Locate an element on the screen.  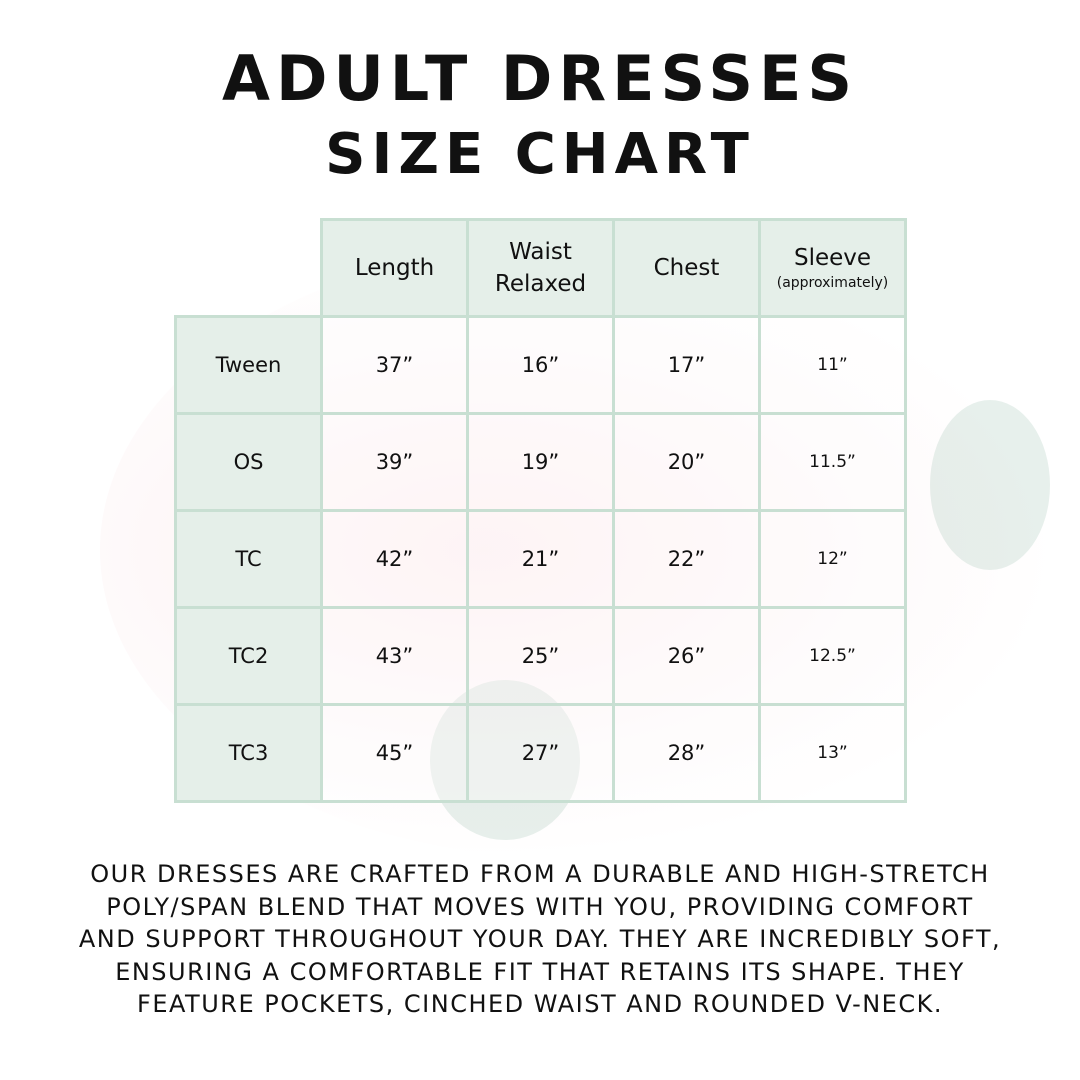
cell-waist: 27” is located at coordinates (540, 753).